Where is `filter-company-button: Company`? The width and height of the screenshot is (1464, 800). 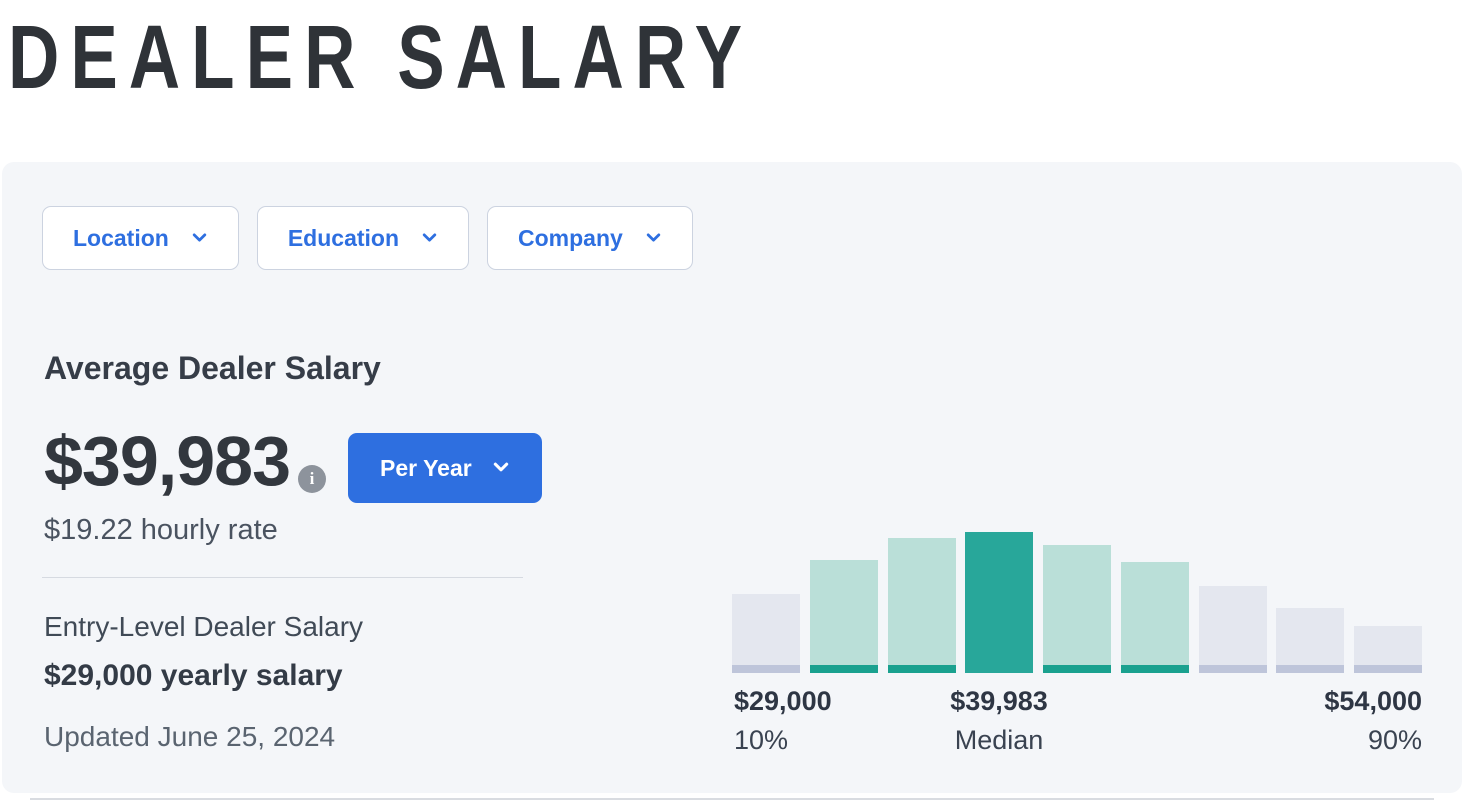 filter-company-button: Company is located at coordinates (590, 238).